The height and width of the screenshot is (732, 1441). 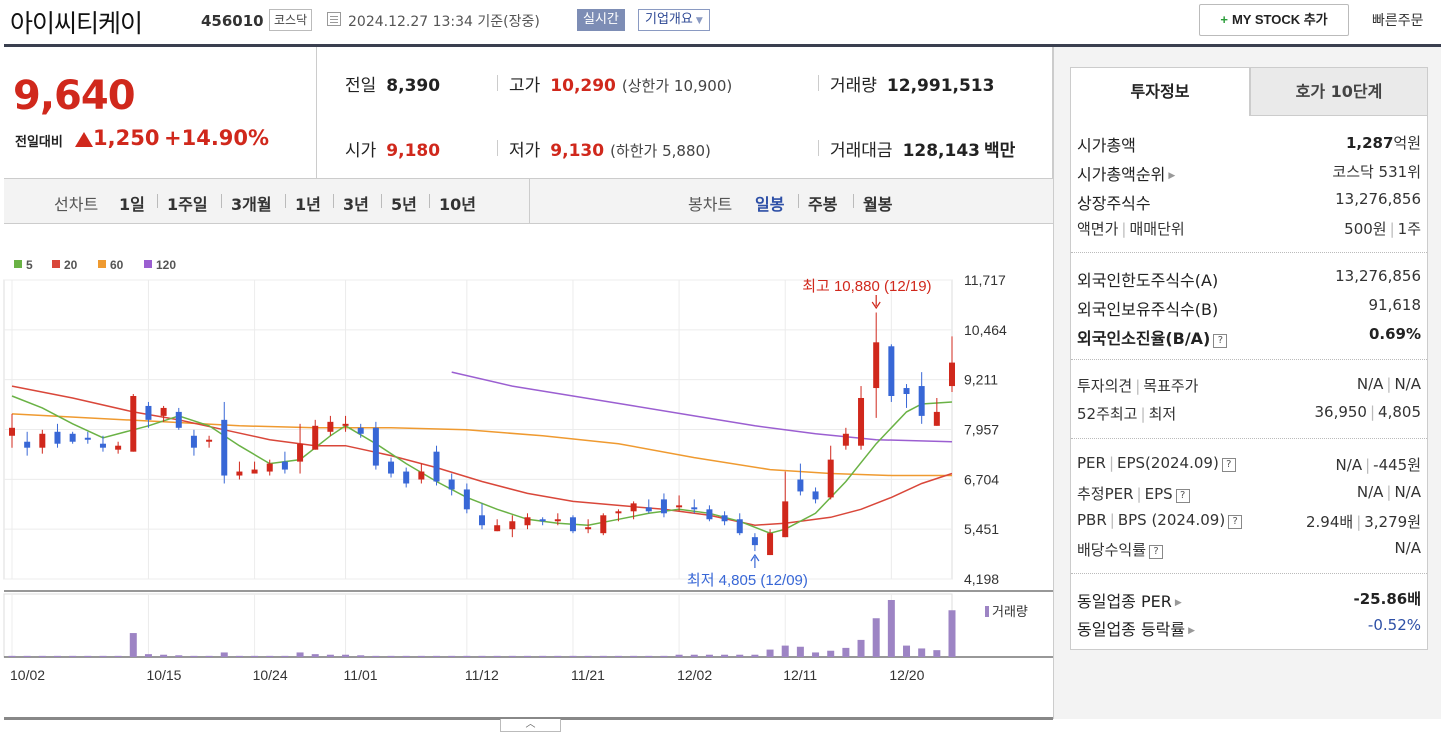 What do you see at coordinates (823, 204) in the screenshot?
I see `candle-weekly: 주봉` at bounding box center [823, 204].